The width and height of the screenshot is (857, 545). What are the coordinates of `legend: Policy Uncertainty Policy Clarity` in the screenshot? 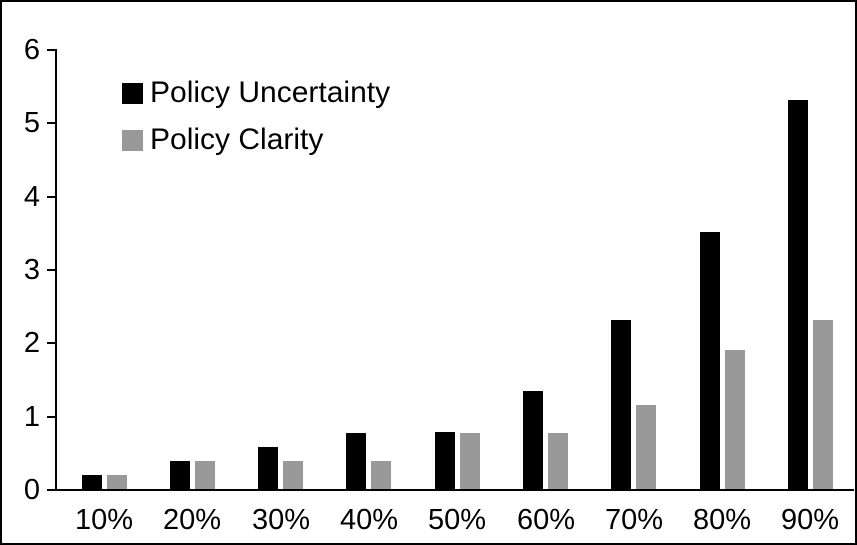 It's located at (256, 124).